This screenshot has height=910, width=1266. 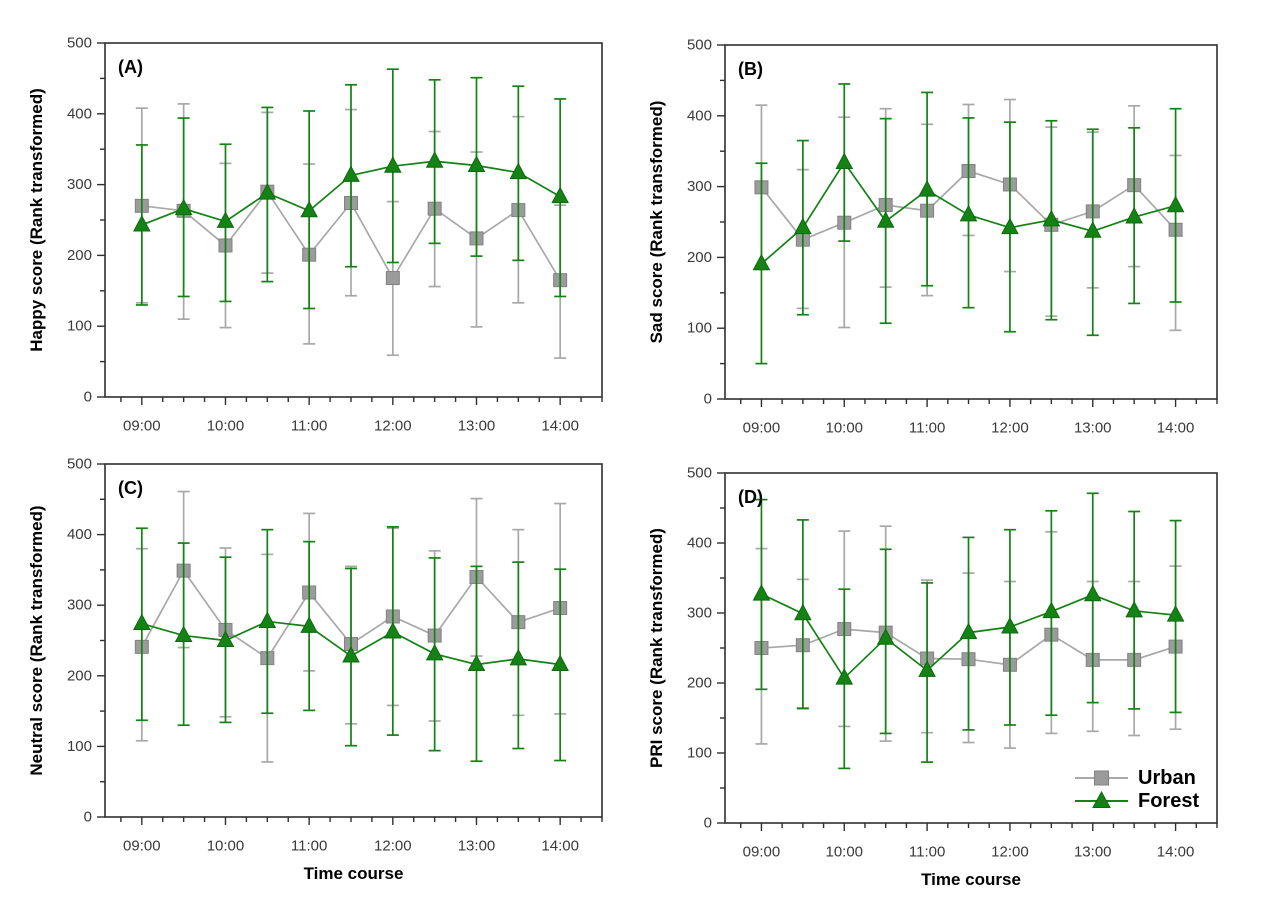 What do you see at coordinates (1167, 778) in the screenshot?
I see `legend-label: Urban` at bounding box center [1167, 778].